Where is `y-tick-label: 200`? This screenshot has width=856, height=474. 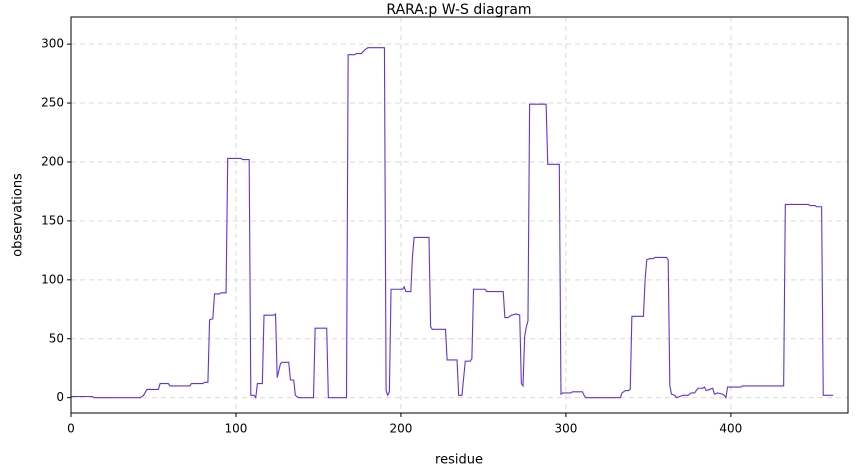 y-tick-label: 200 is located at coordinates (52, 161).